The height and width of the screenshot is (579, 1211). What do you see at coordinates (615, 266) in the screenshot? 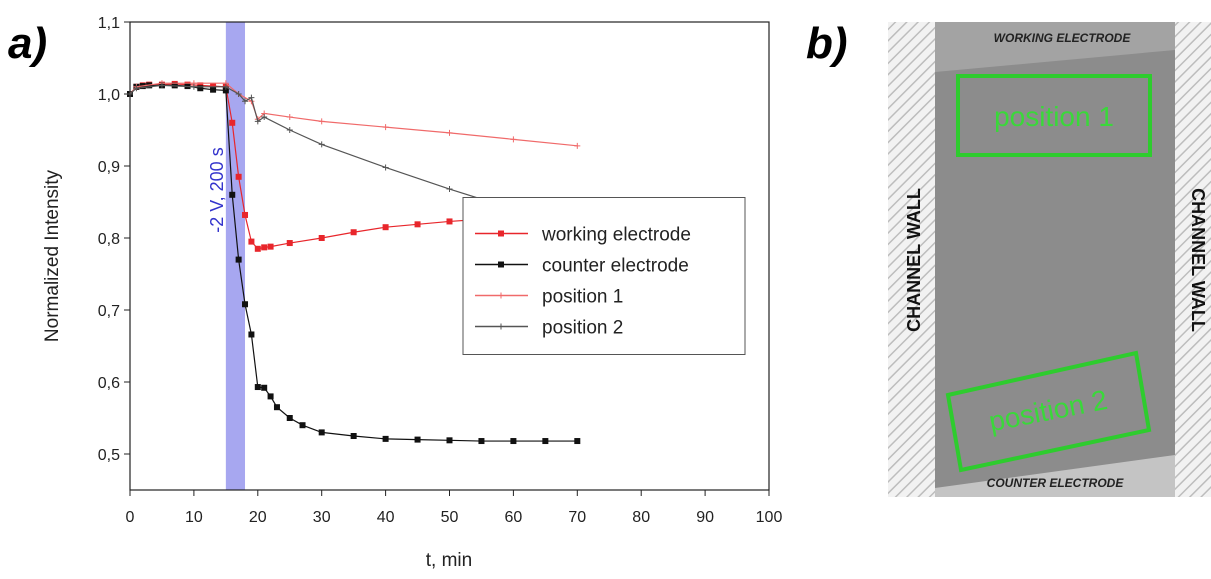
I see `legend-label: counter electrode` at bounding box center [615, 266].